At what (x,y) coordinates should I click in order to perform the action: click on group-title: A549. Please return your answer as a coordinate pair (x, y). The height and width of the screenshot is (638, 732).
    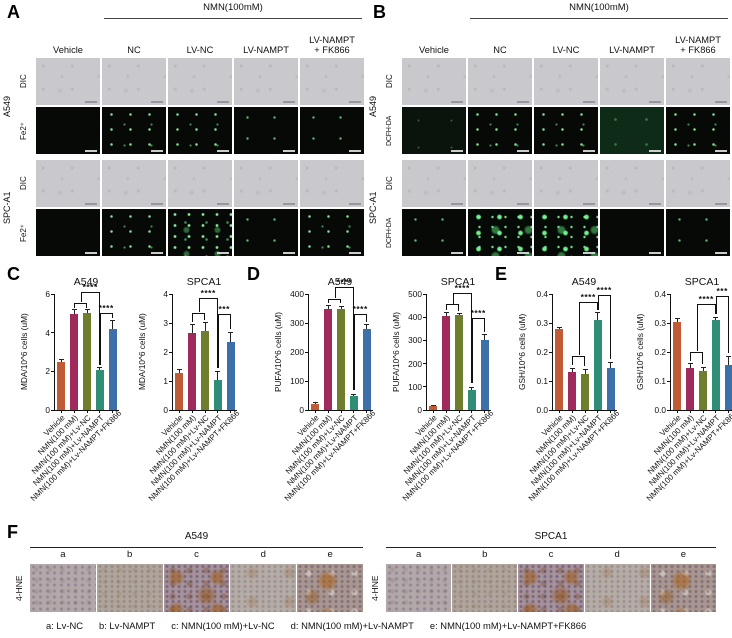
    Looking at the image, I should click on (196, 536).